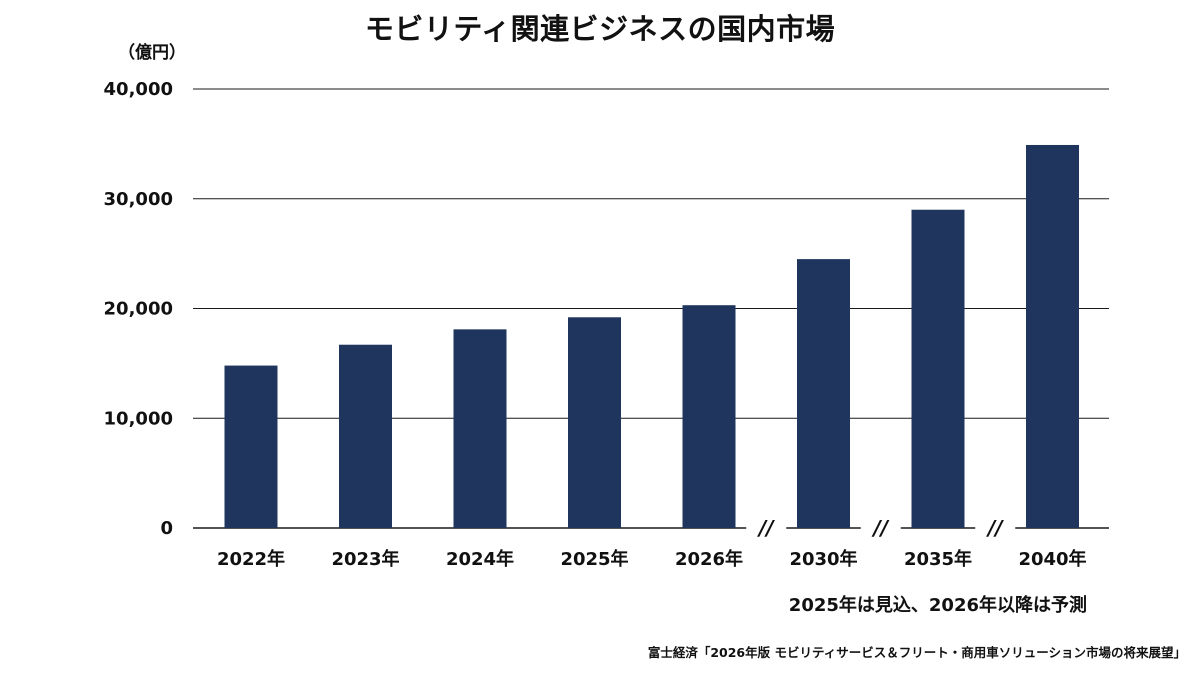  What do you see at coordinates (823, 559) in the screenshot?
I see `x-tick-label: 2030年` at bounding box center [823, 559].